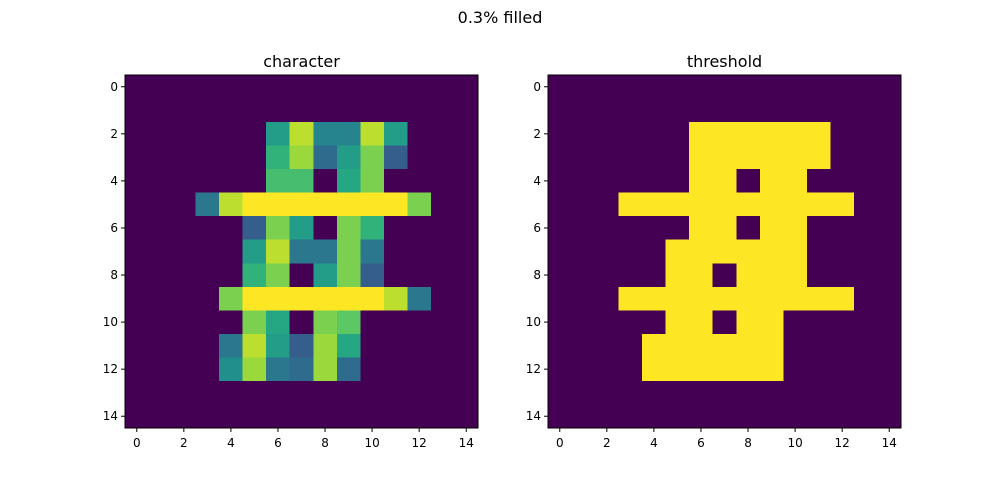 This screenshot has height=500, width=1000. Describe the element at coordinates (371, 443) in the screenshot. I see `x-tick-label: 10` at that location.